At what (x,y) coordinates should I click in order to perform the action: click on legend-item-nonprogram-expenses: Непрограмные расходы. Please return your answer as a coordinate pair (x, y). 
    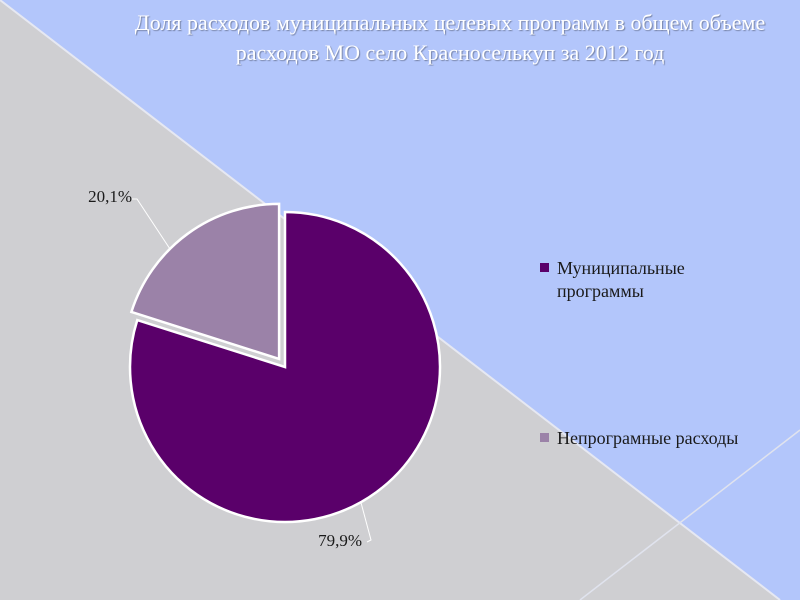
    Looking at the image, I should click on (660, 438).